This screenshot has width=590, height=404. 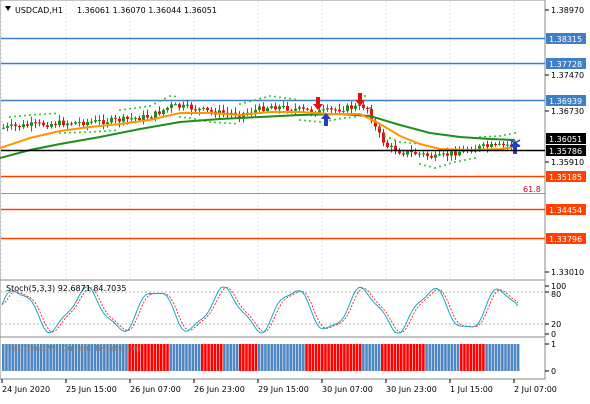 I want to click on svg-text: 80, so click(x=556, y=294).